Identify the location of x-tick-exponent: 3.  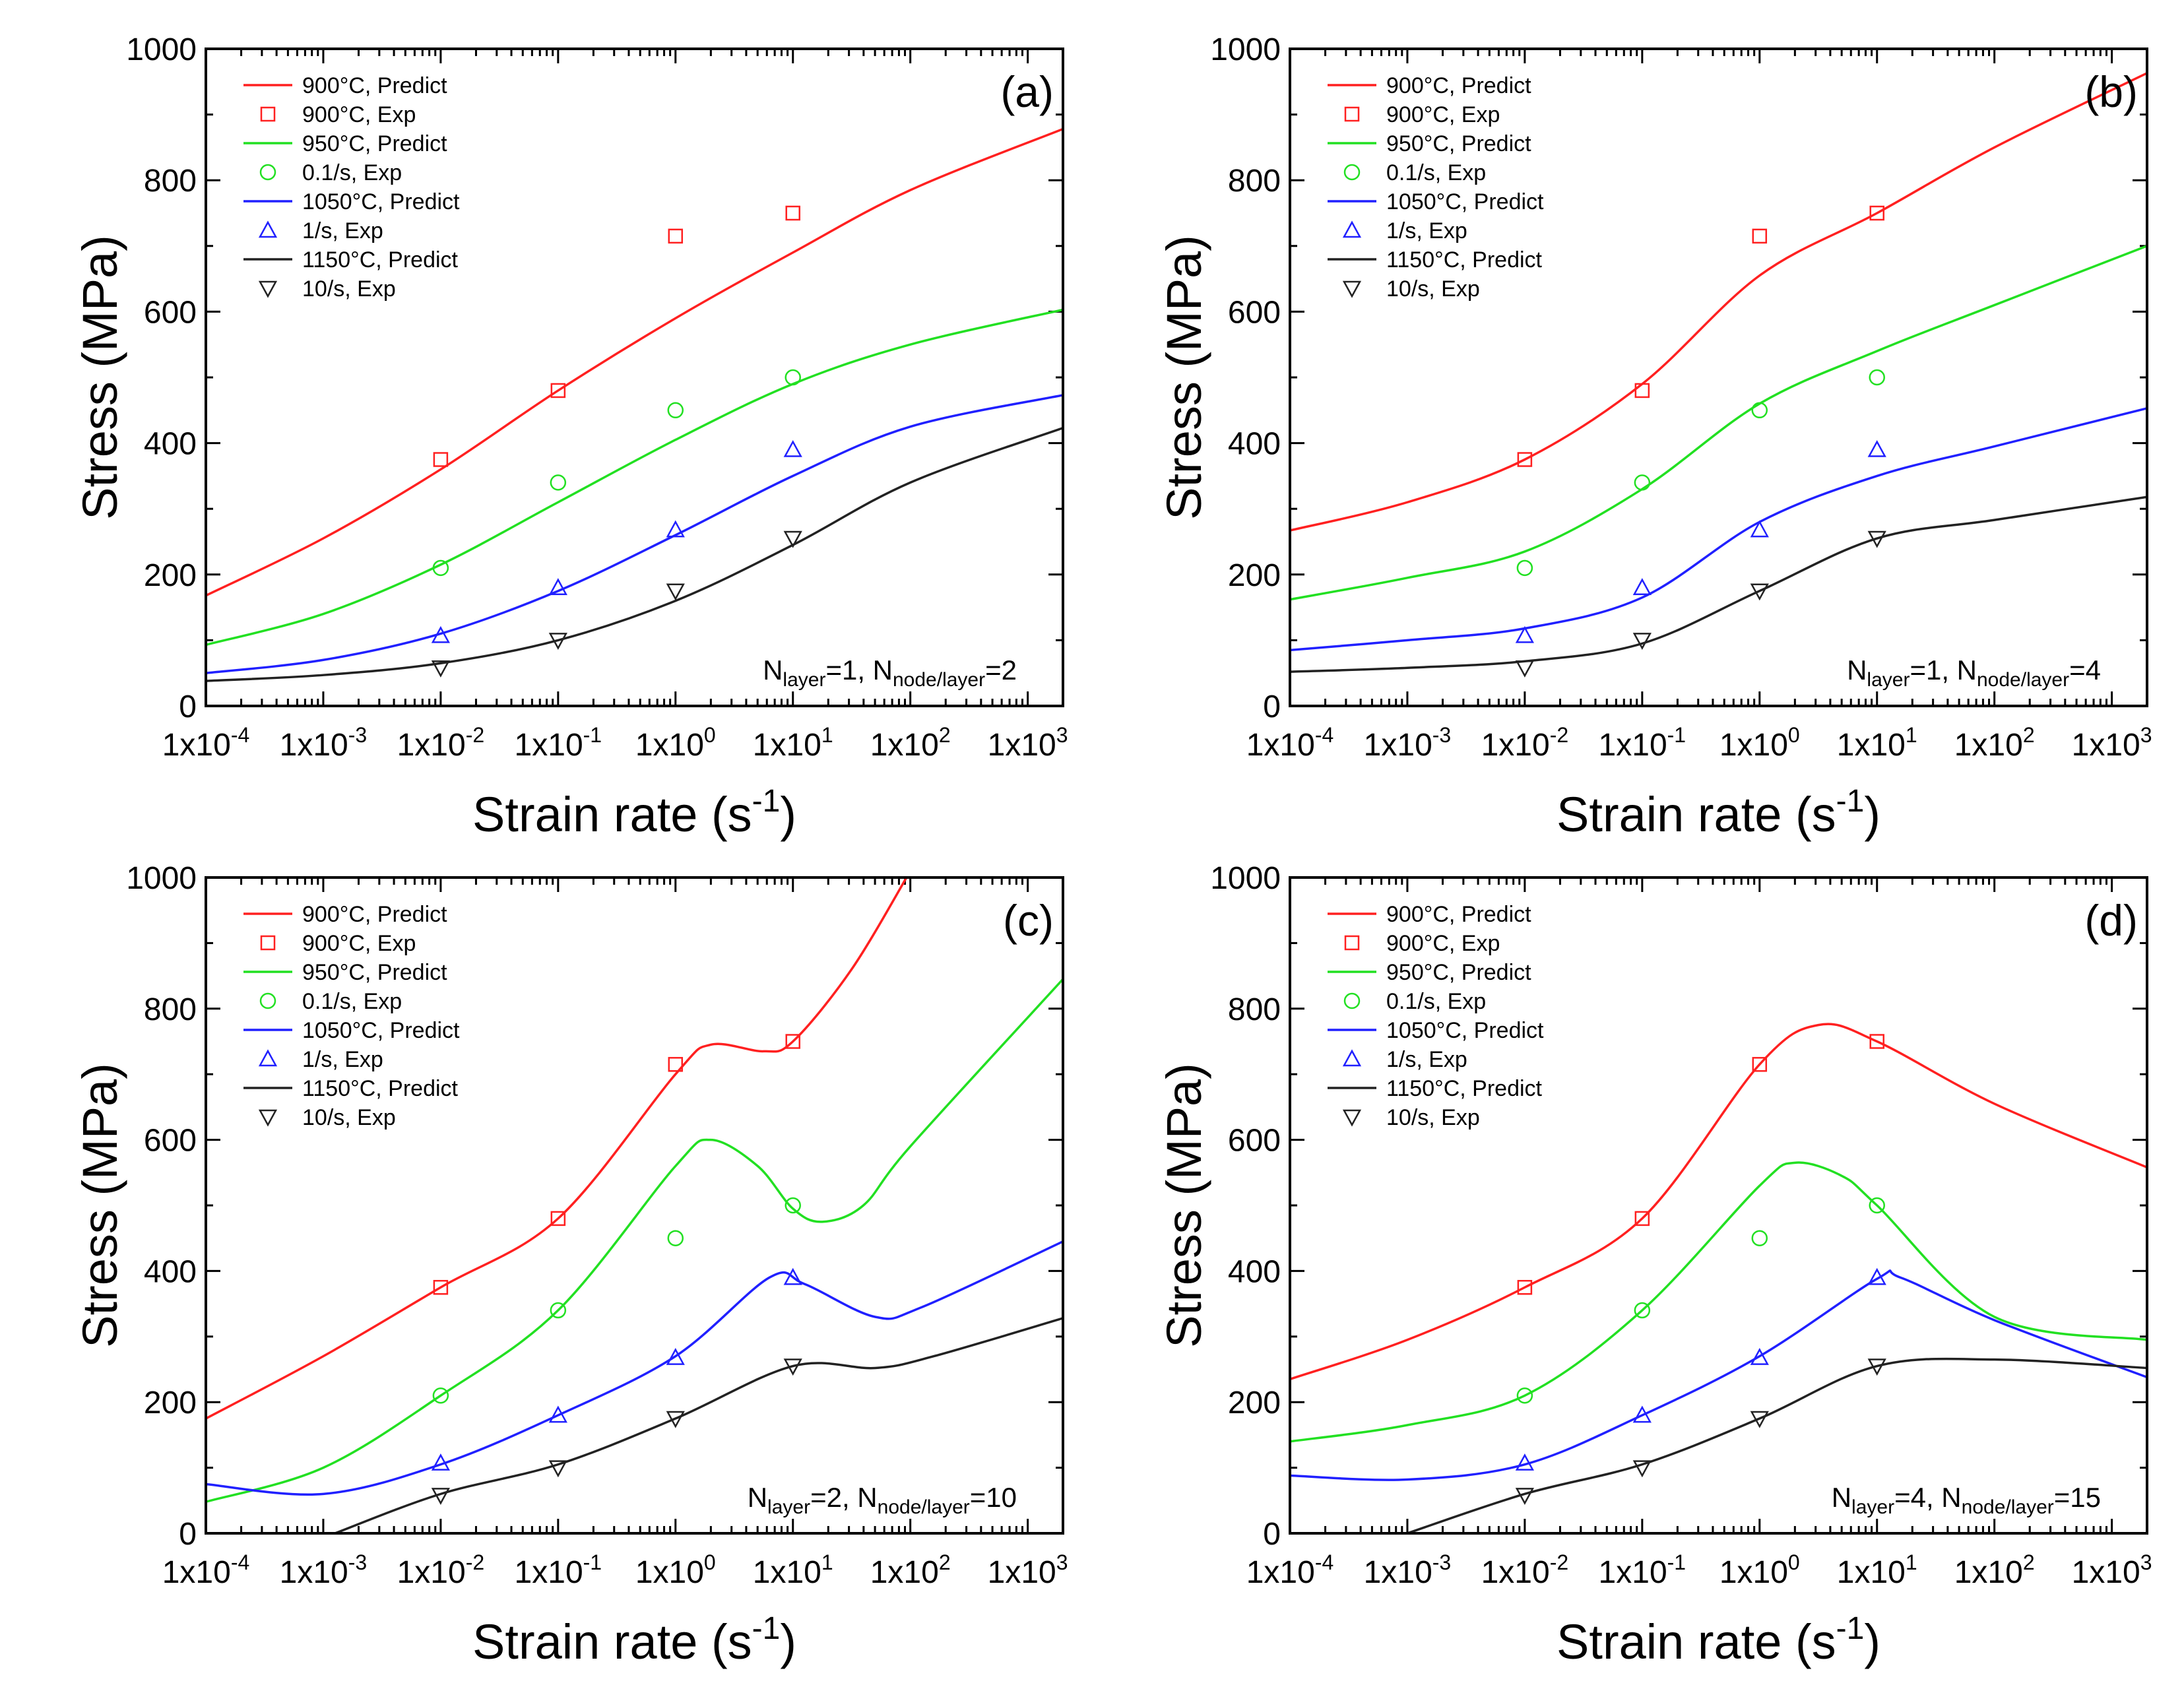
(1062, 735).